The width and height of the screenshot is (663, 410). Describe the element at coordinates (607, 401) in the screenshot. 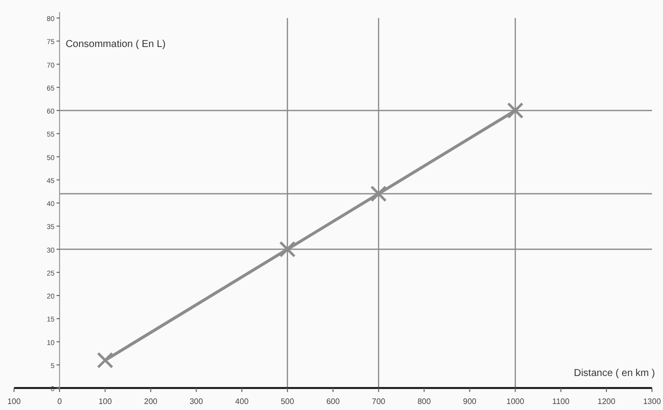

I see `x-tick-label: 1200` at that location.